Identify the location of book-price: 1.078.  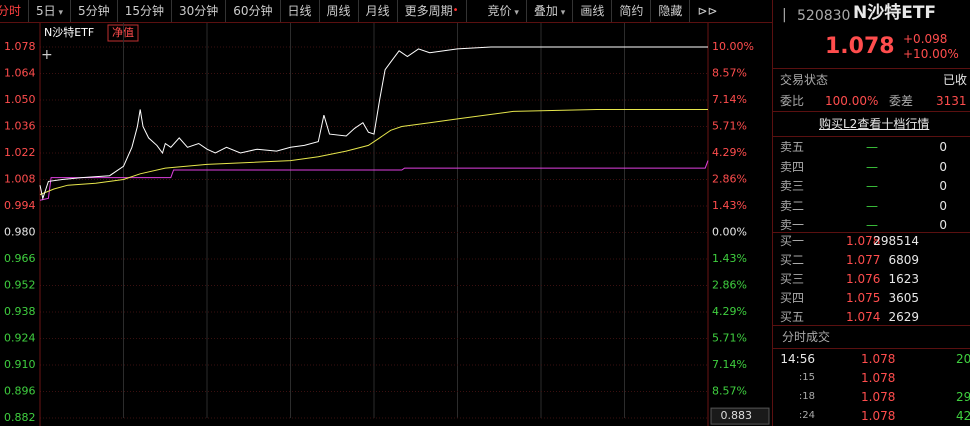
(863, 241).